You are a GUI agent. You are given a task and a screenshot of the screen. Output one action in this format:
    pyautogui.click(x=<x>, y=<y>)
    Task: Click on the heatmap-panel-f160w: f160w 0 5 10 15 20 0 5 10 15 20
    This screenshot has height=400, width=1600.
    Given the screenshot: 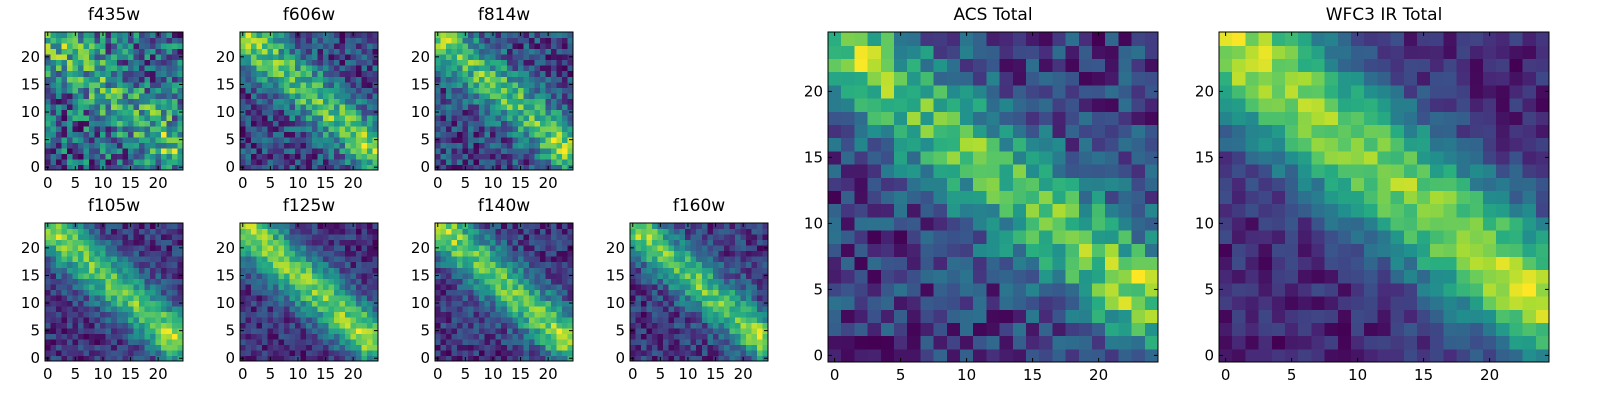 What is the action you would take?
    pyautogui.click(x=687, y=289)
    